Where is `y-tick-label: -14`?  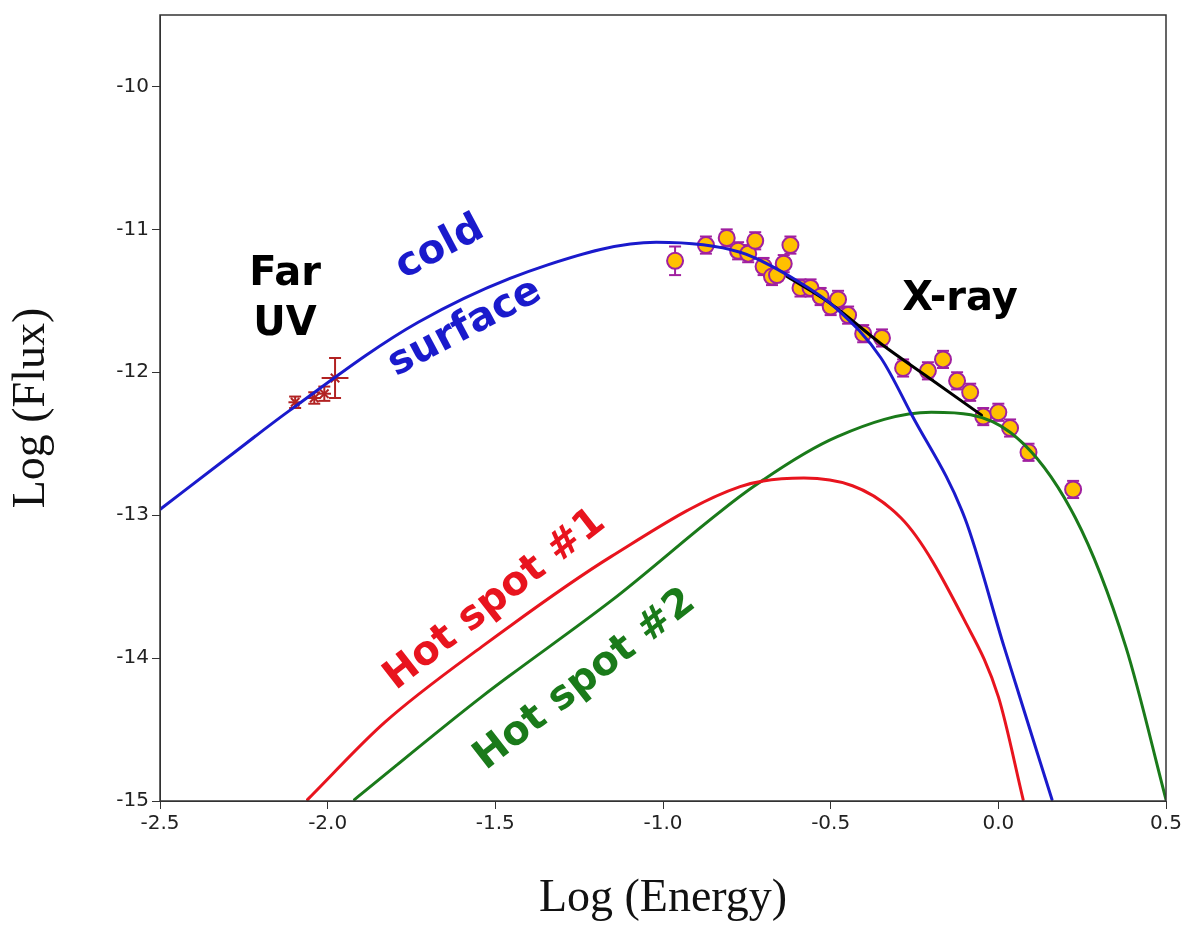
y-tick-label: -14 is located at coordinates (132, 656).